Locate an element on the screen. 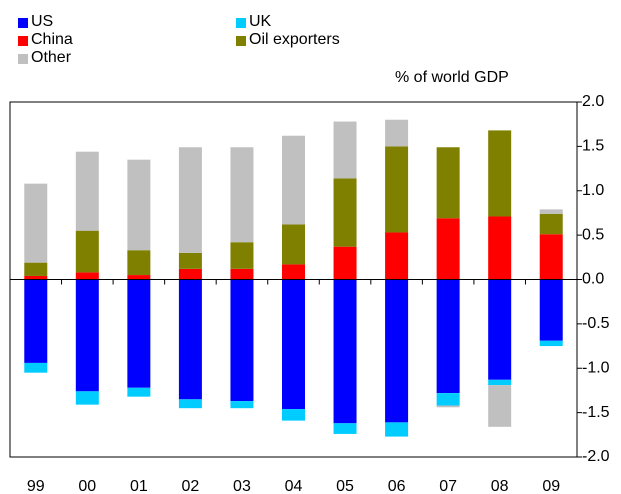  y-tick-label: 0.0 is located at coordinates (593, 279).